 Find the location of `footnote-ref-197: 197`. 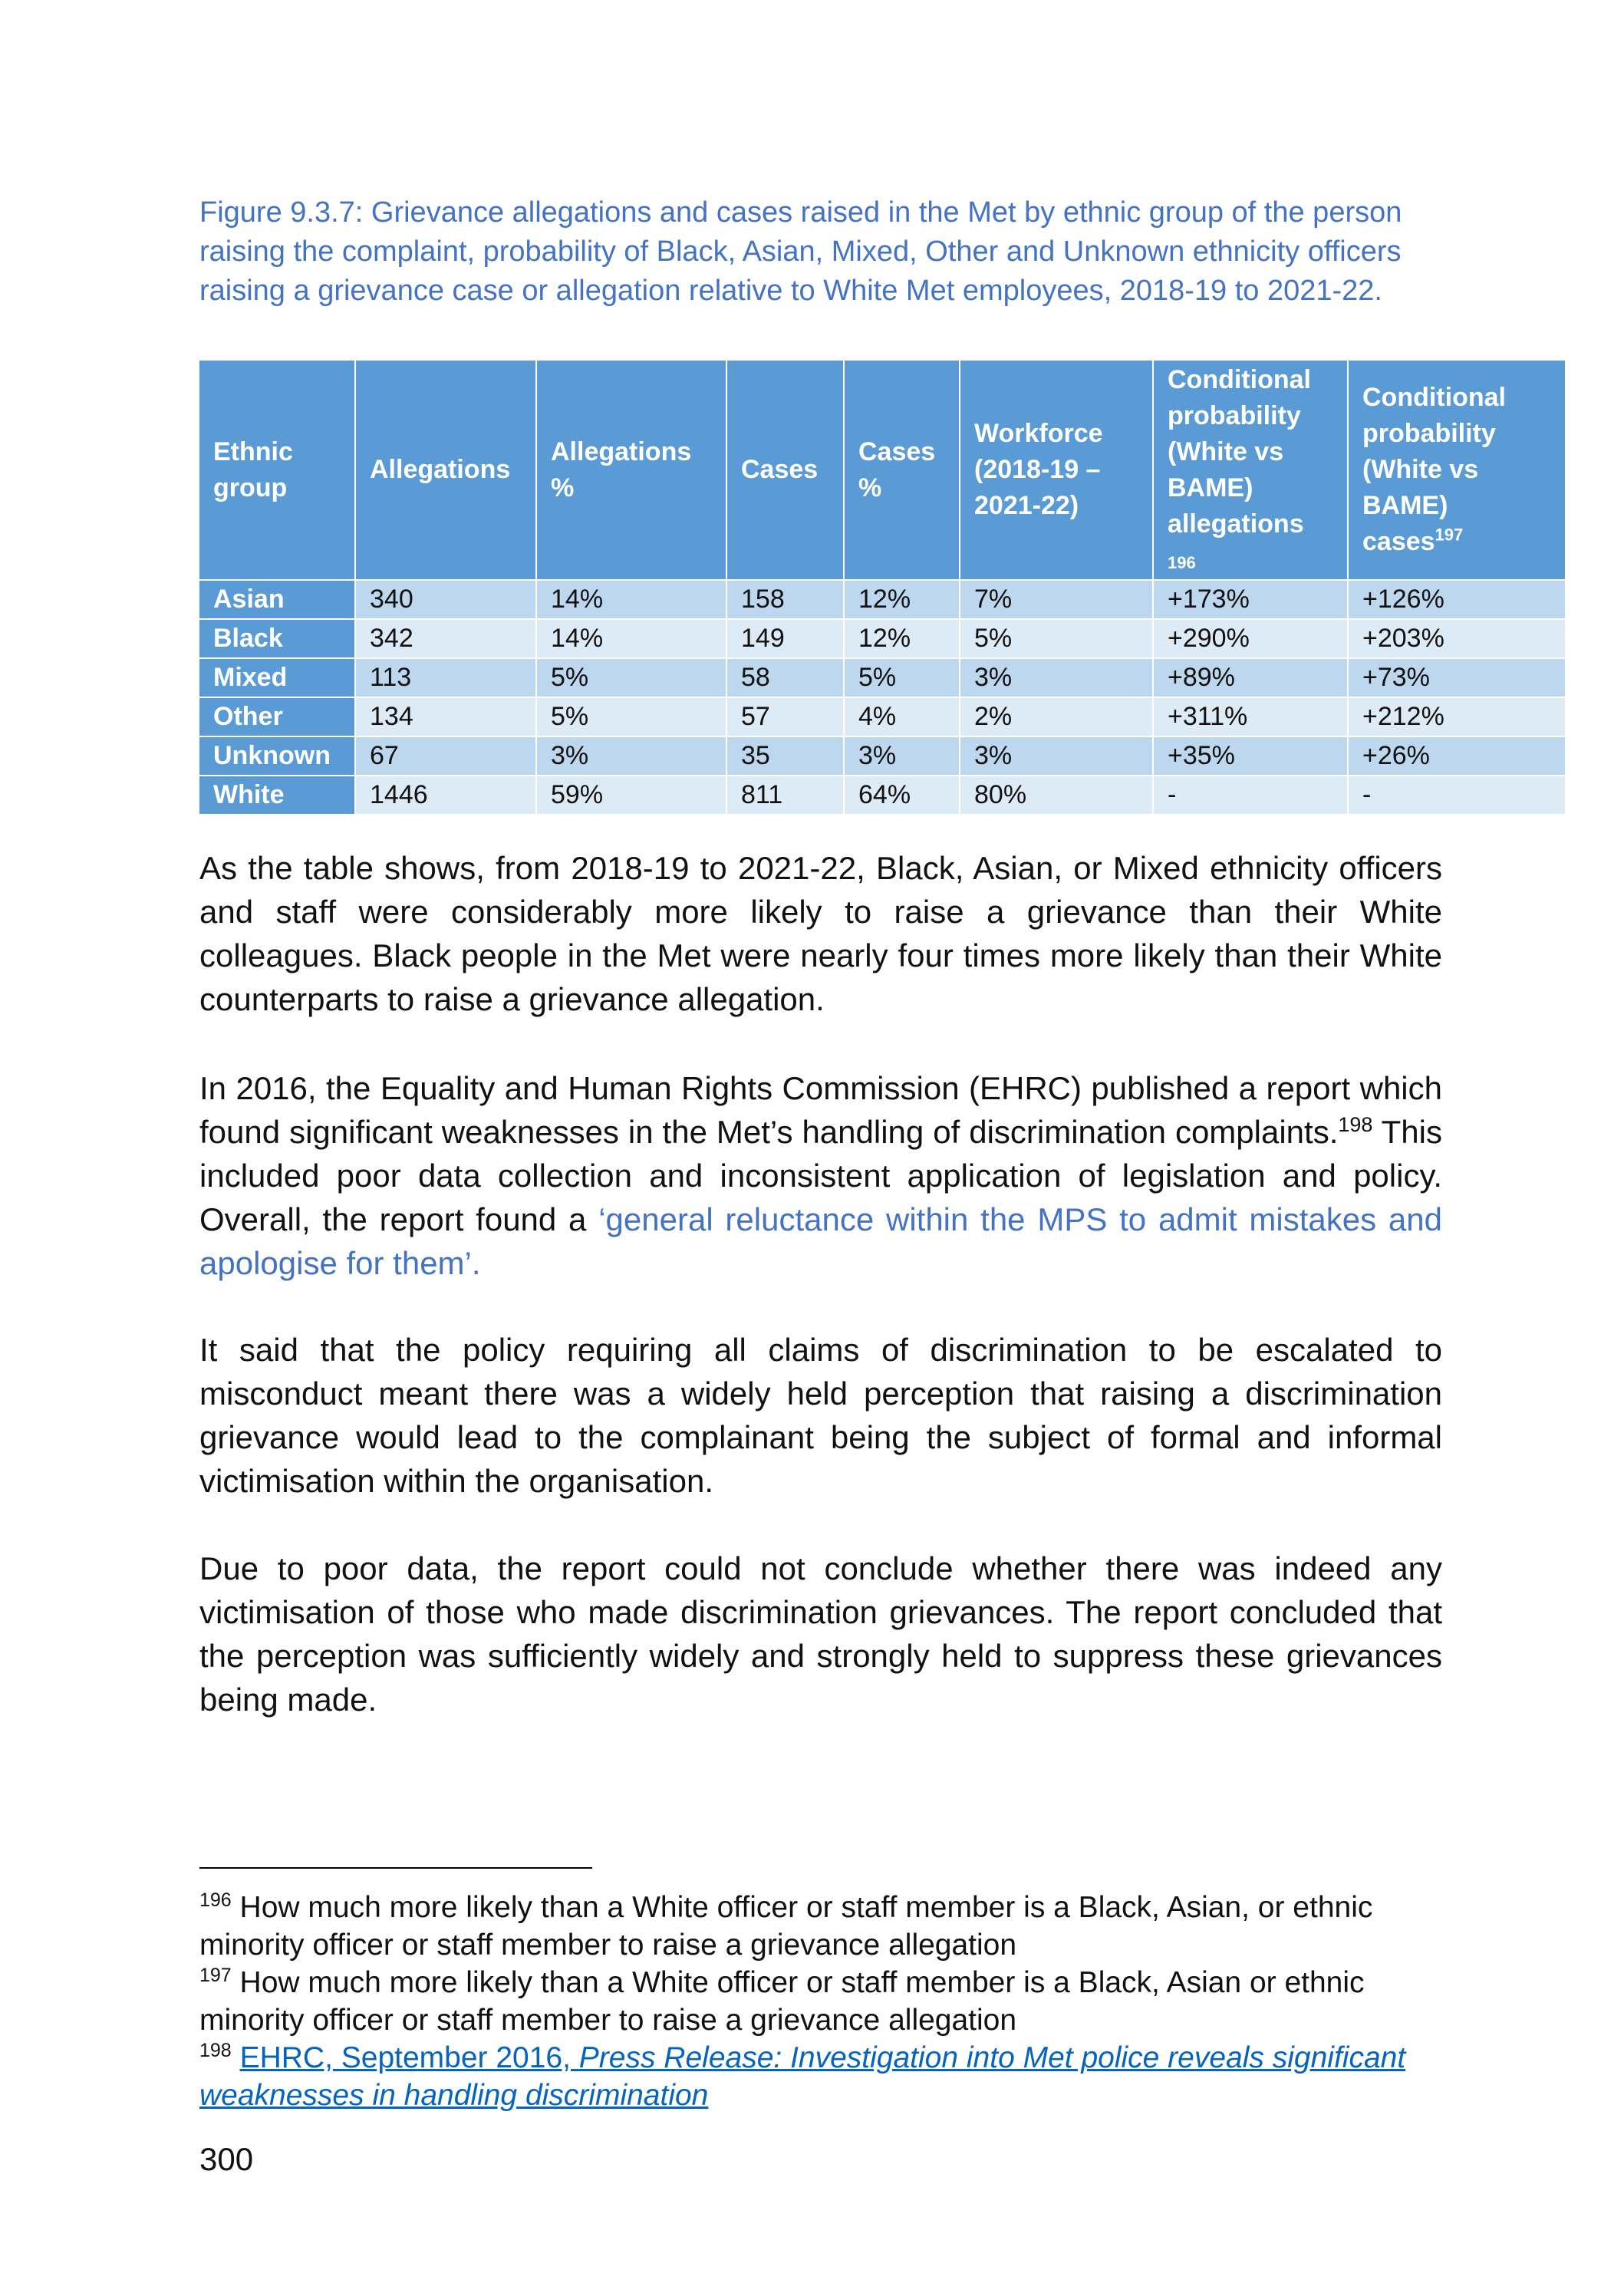

footnote-ref-197: 197 is located at coordinates (1449, 535).